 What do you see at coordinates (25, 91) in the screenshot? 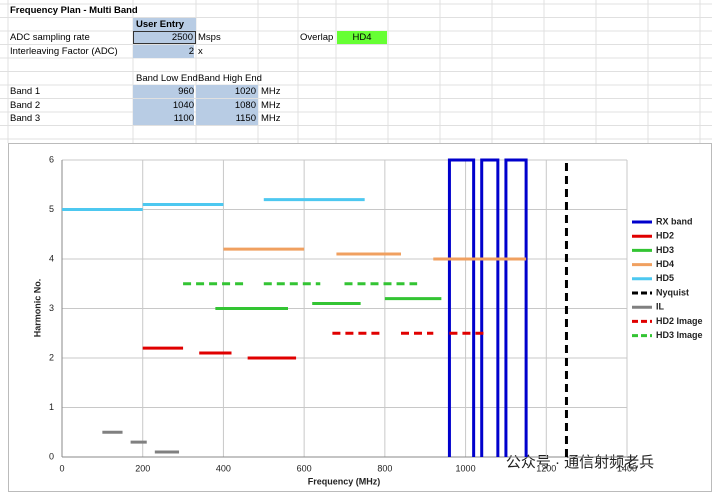
I see `row-label: Band 1` at bounding box center [25, 91].